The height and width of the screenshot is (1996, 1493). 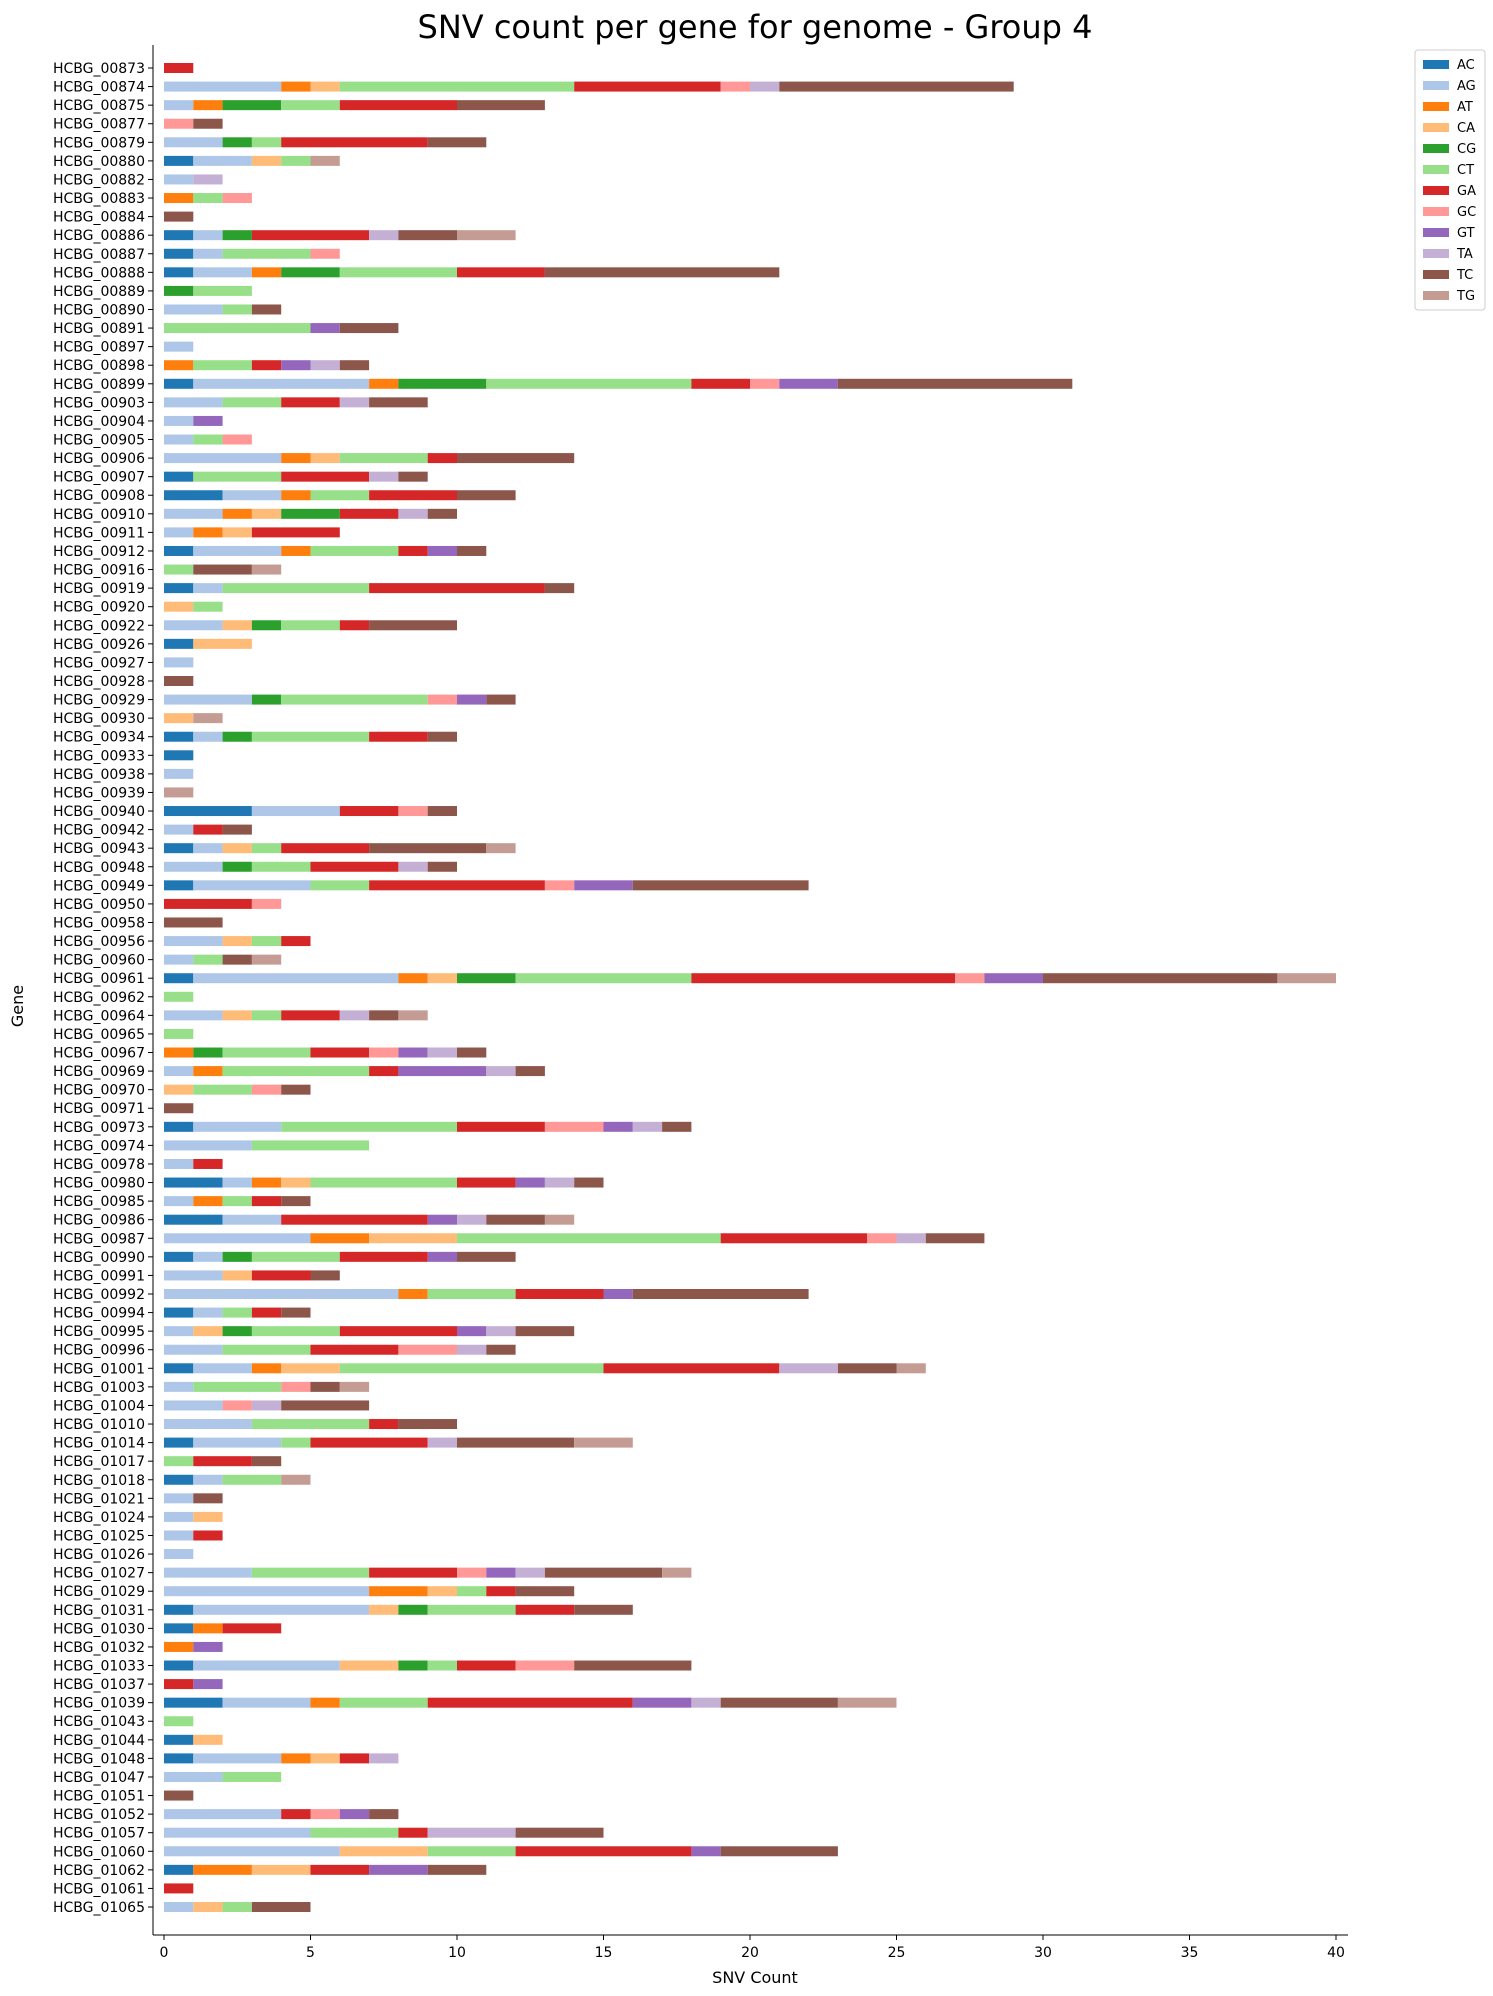 I want to click on y-tick-label: HCBG_00940, so click(x=99, y=812).